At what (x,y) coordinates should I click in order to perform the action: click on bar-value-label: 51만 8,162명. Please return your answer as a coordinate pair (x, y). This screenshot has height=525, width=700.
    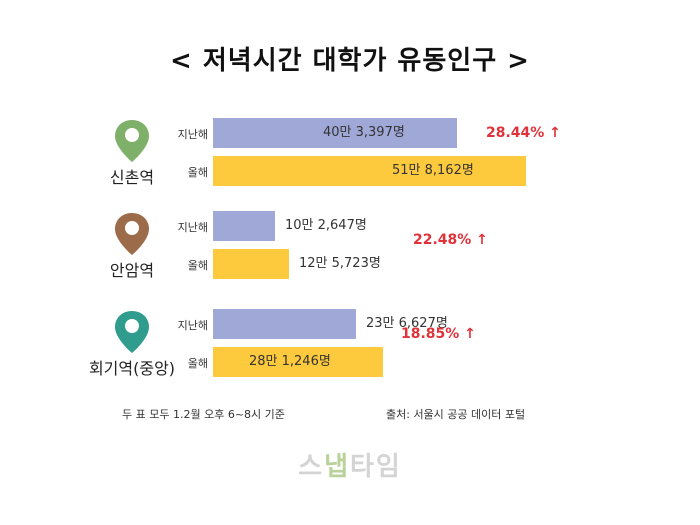
    Looking at the image, I should click on (433, 170).